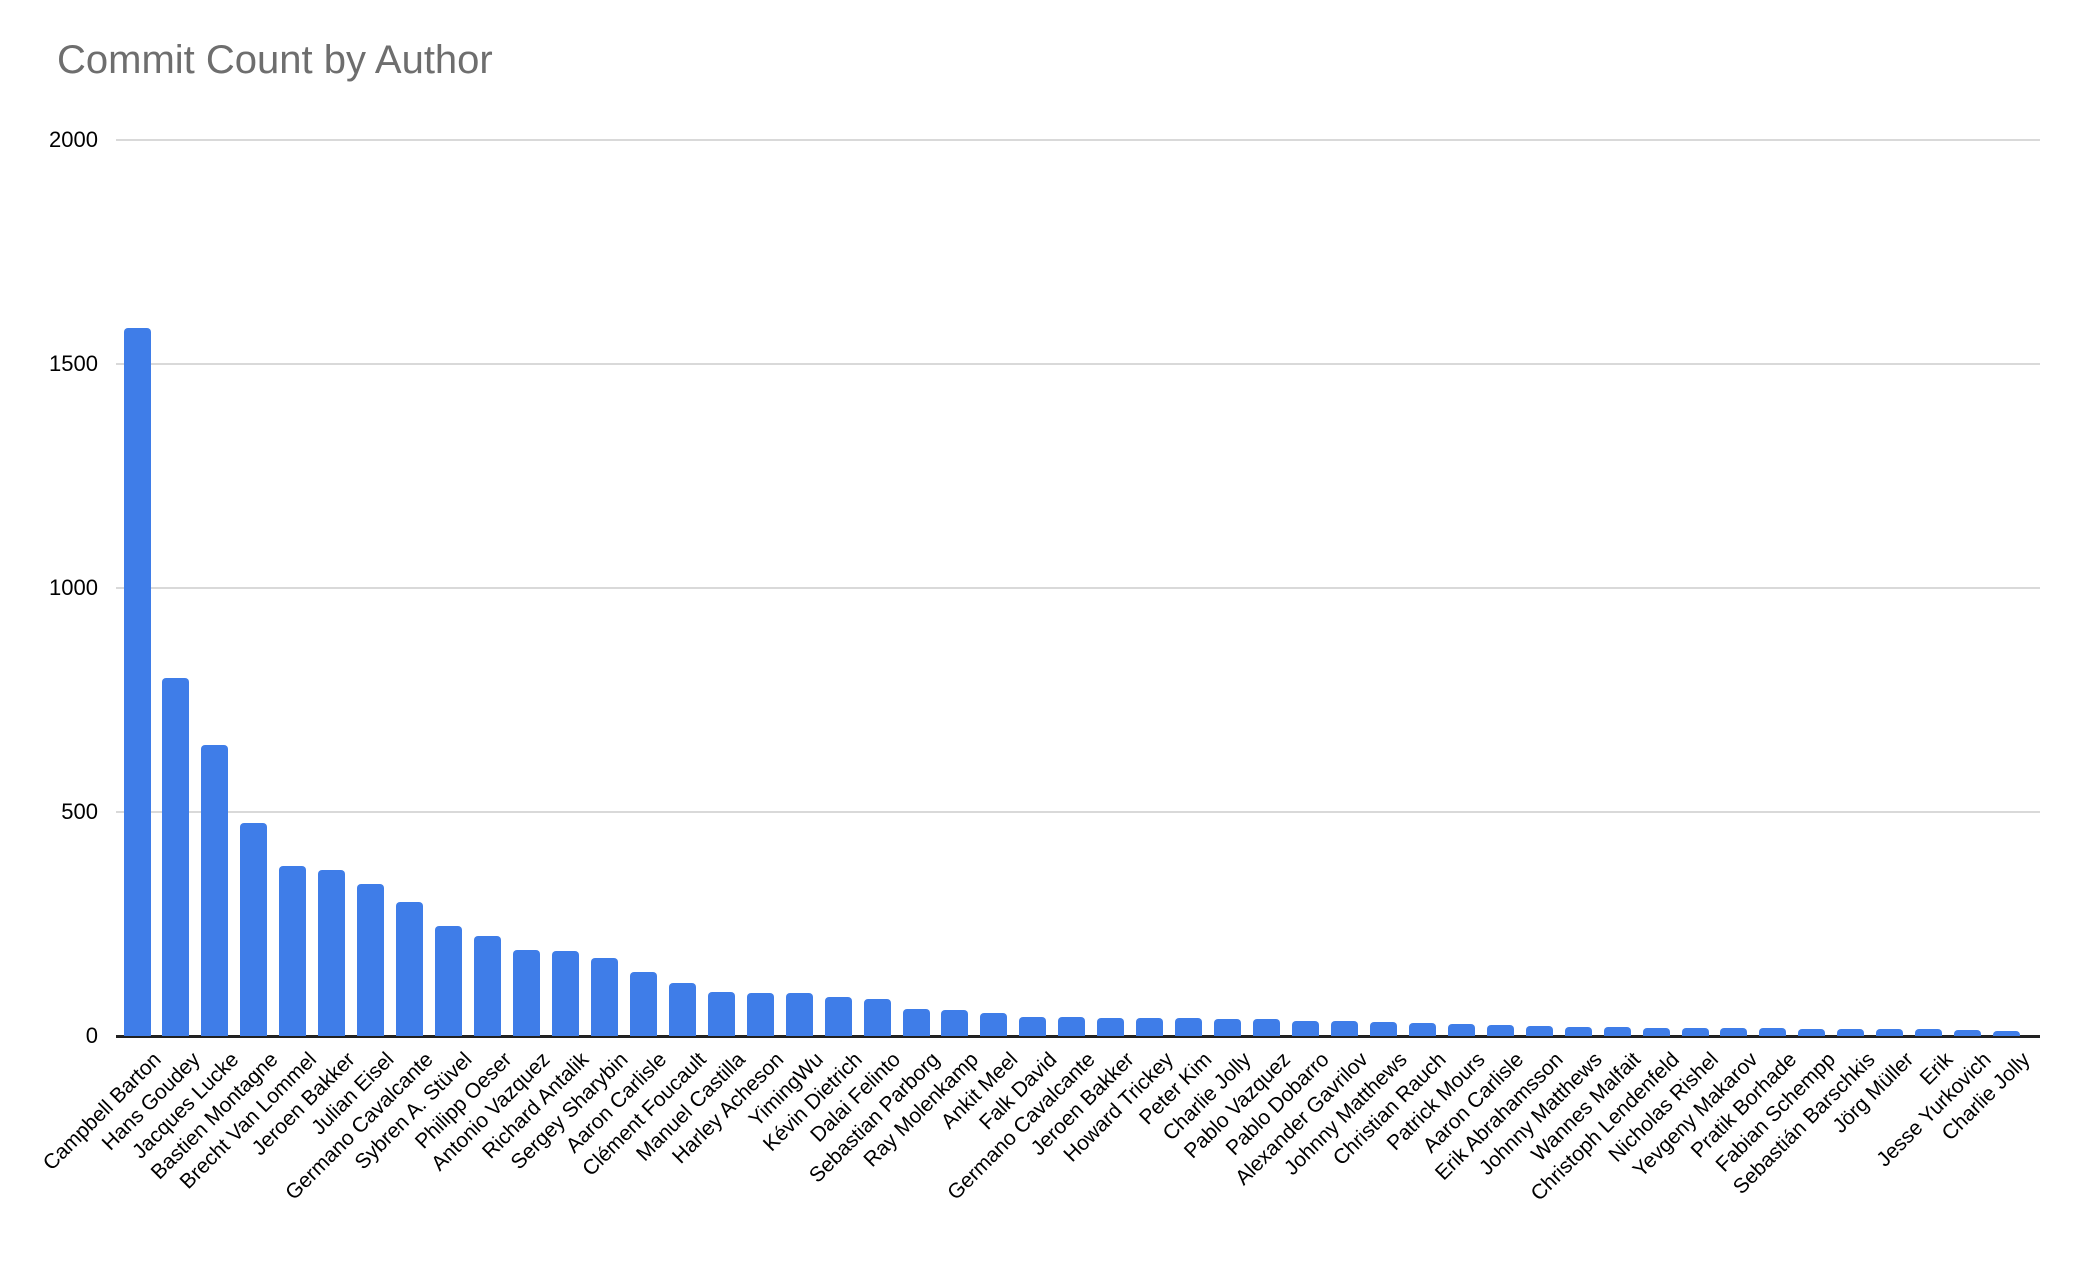 This screenshot has height=1272, width=2076. I want to click on y-axis-tick-label: 1000, so click(73, 587).